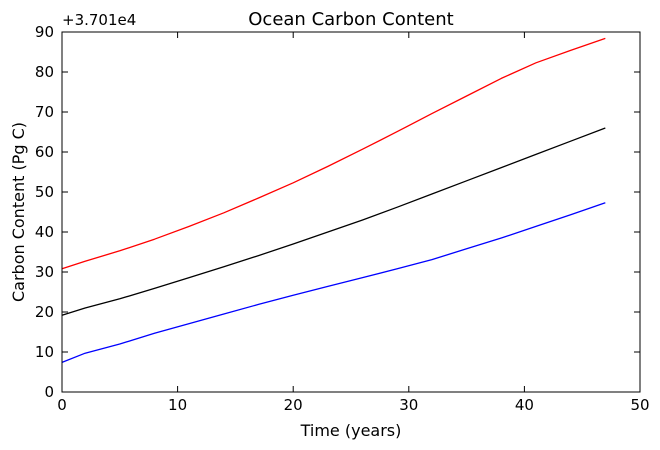 This screenshot has width=660, height=450. What do you see at coordinates (408, 405) in the screenshot?
I see `x-tick-label-30: 30` at bounding box center [408, 405].